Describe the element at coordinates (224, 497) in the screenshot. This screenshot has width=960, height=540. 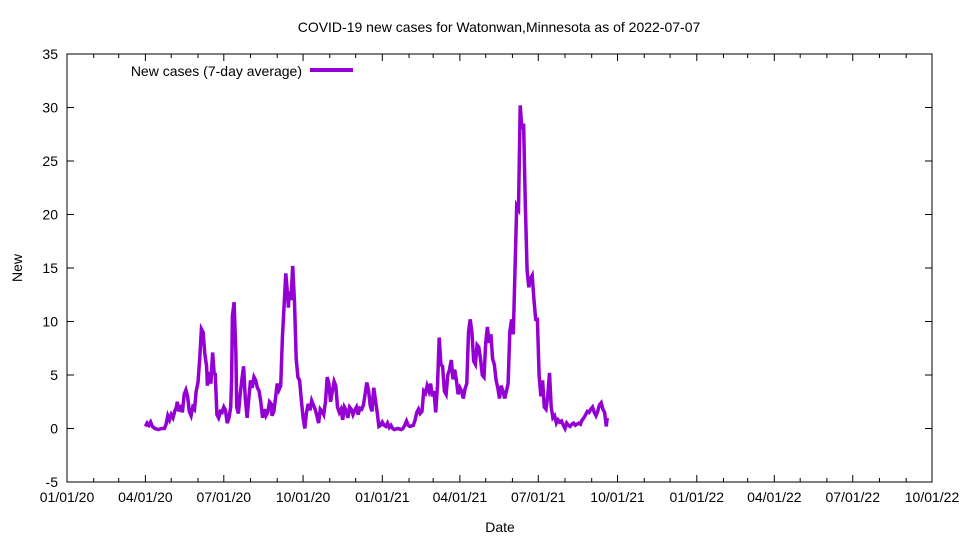
I see `x-tick-label: 07/01/20` at that location.